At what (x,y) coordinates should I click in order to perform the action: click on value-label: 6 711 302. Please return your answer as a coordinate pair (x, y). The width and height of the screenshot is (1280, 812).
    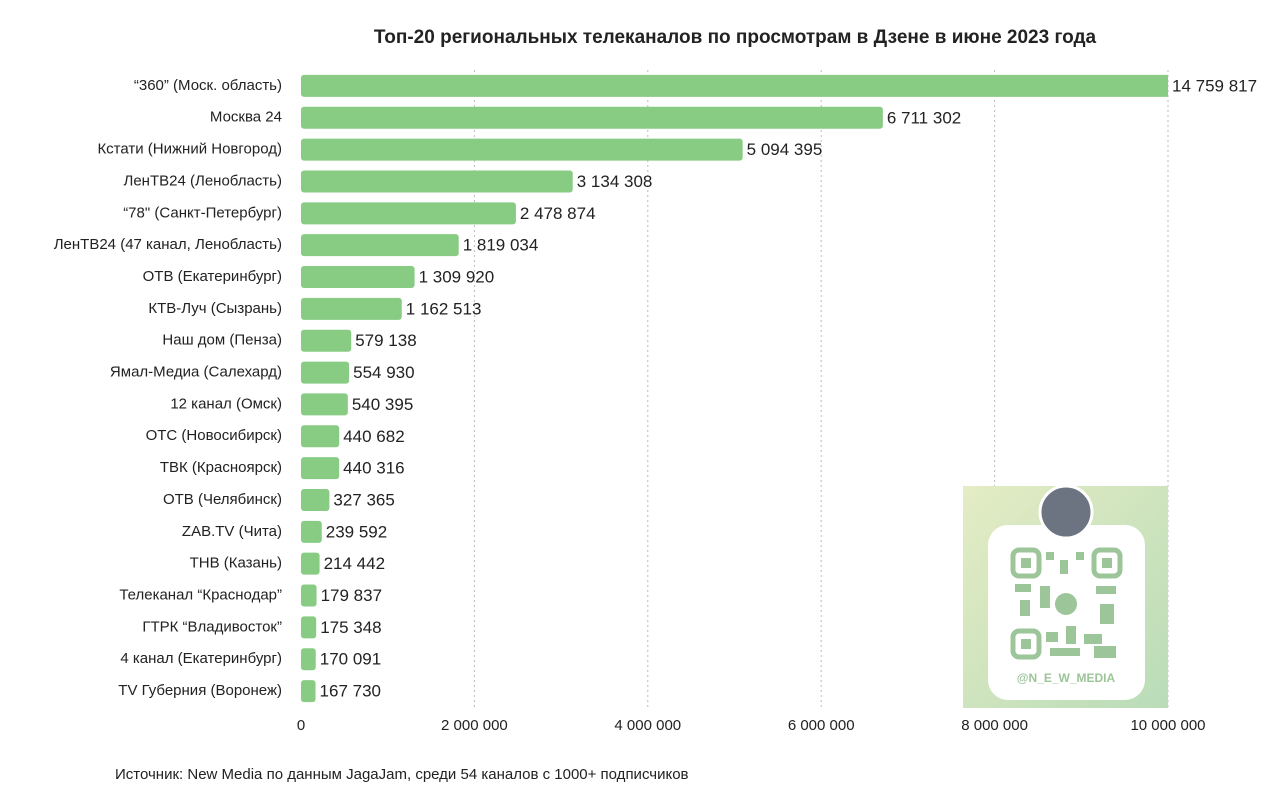
    Looking at the image, I should click on (924, 117).